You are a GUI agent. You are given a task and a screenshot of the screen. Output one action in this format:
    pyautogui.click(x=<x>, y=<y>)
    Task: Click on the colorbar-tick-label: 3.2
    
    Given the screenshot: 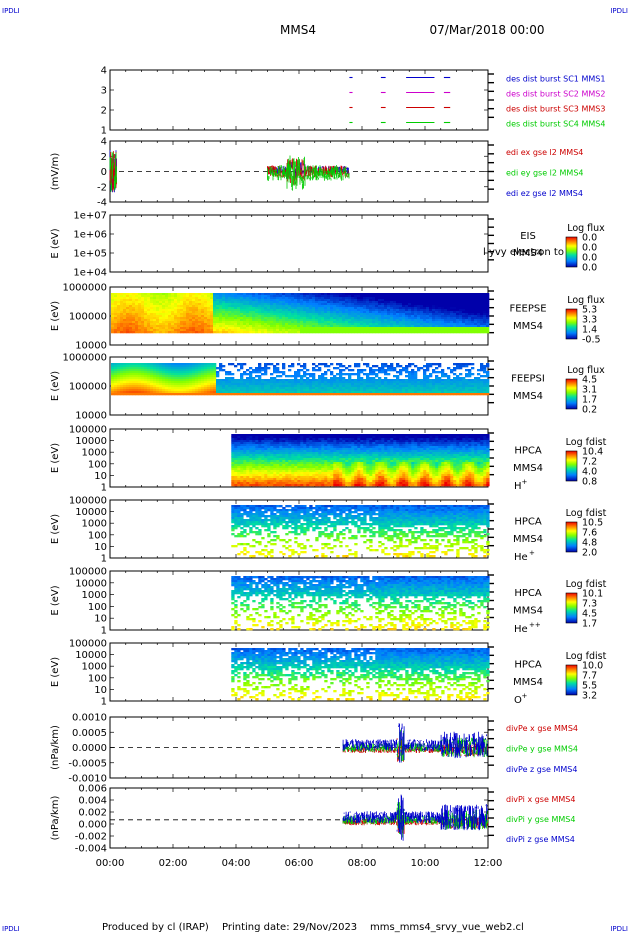 What is the action you would take?
    pyautogui.click(x=589, y=696)
    